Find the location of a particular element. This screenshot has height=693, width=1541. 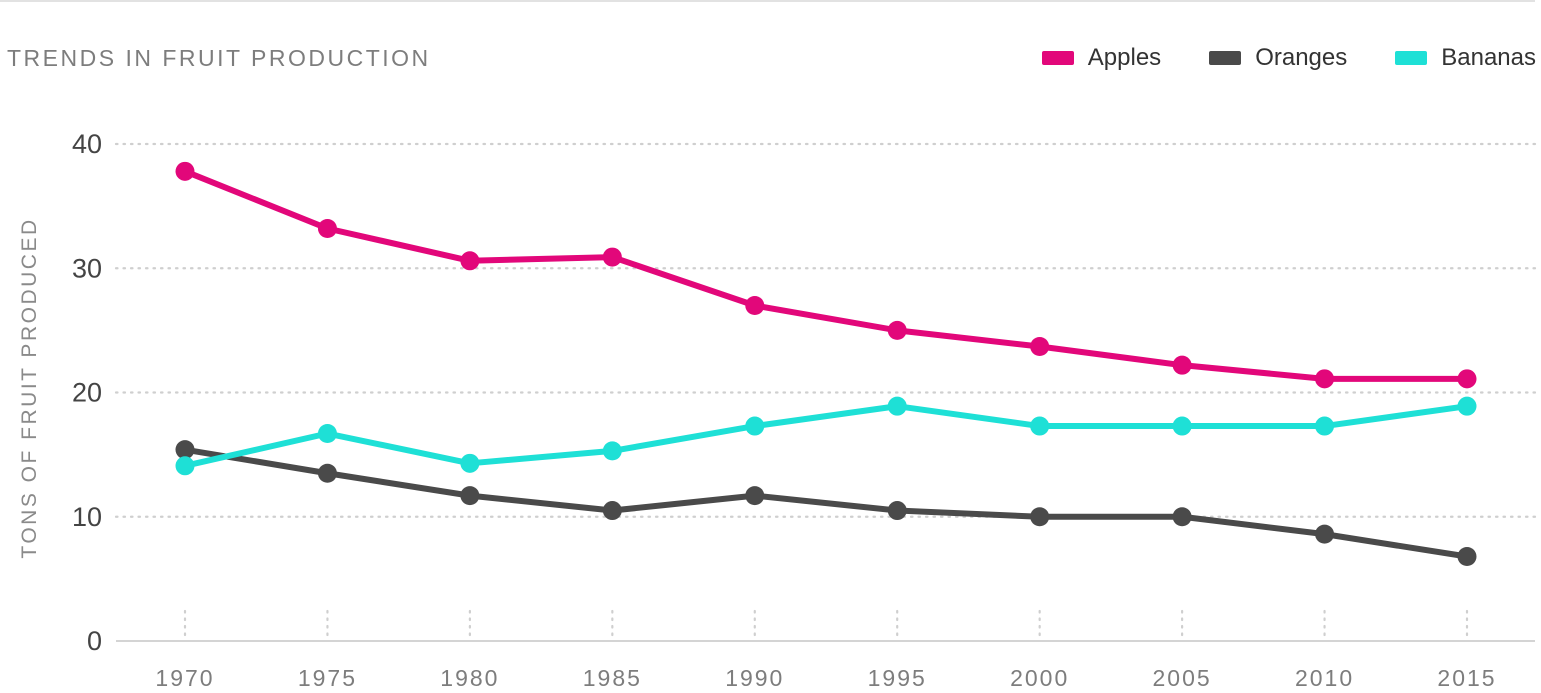

top-rule is located at coordinates (767, 1).